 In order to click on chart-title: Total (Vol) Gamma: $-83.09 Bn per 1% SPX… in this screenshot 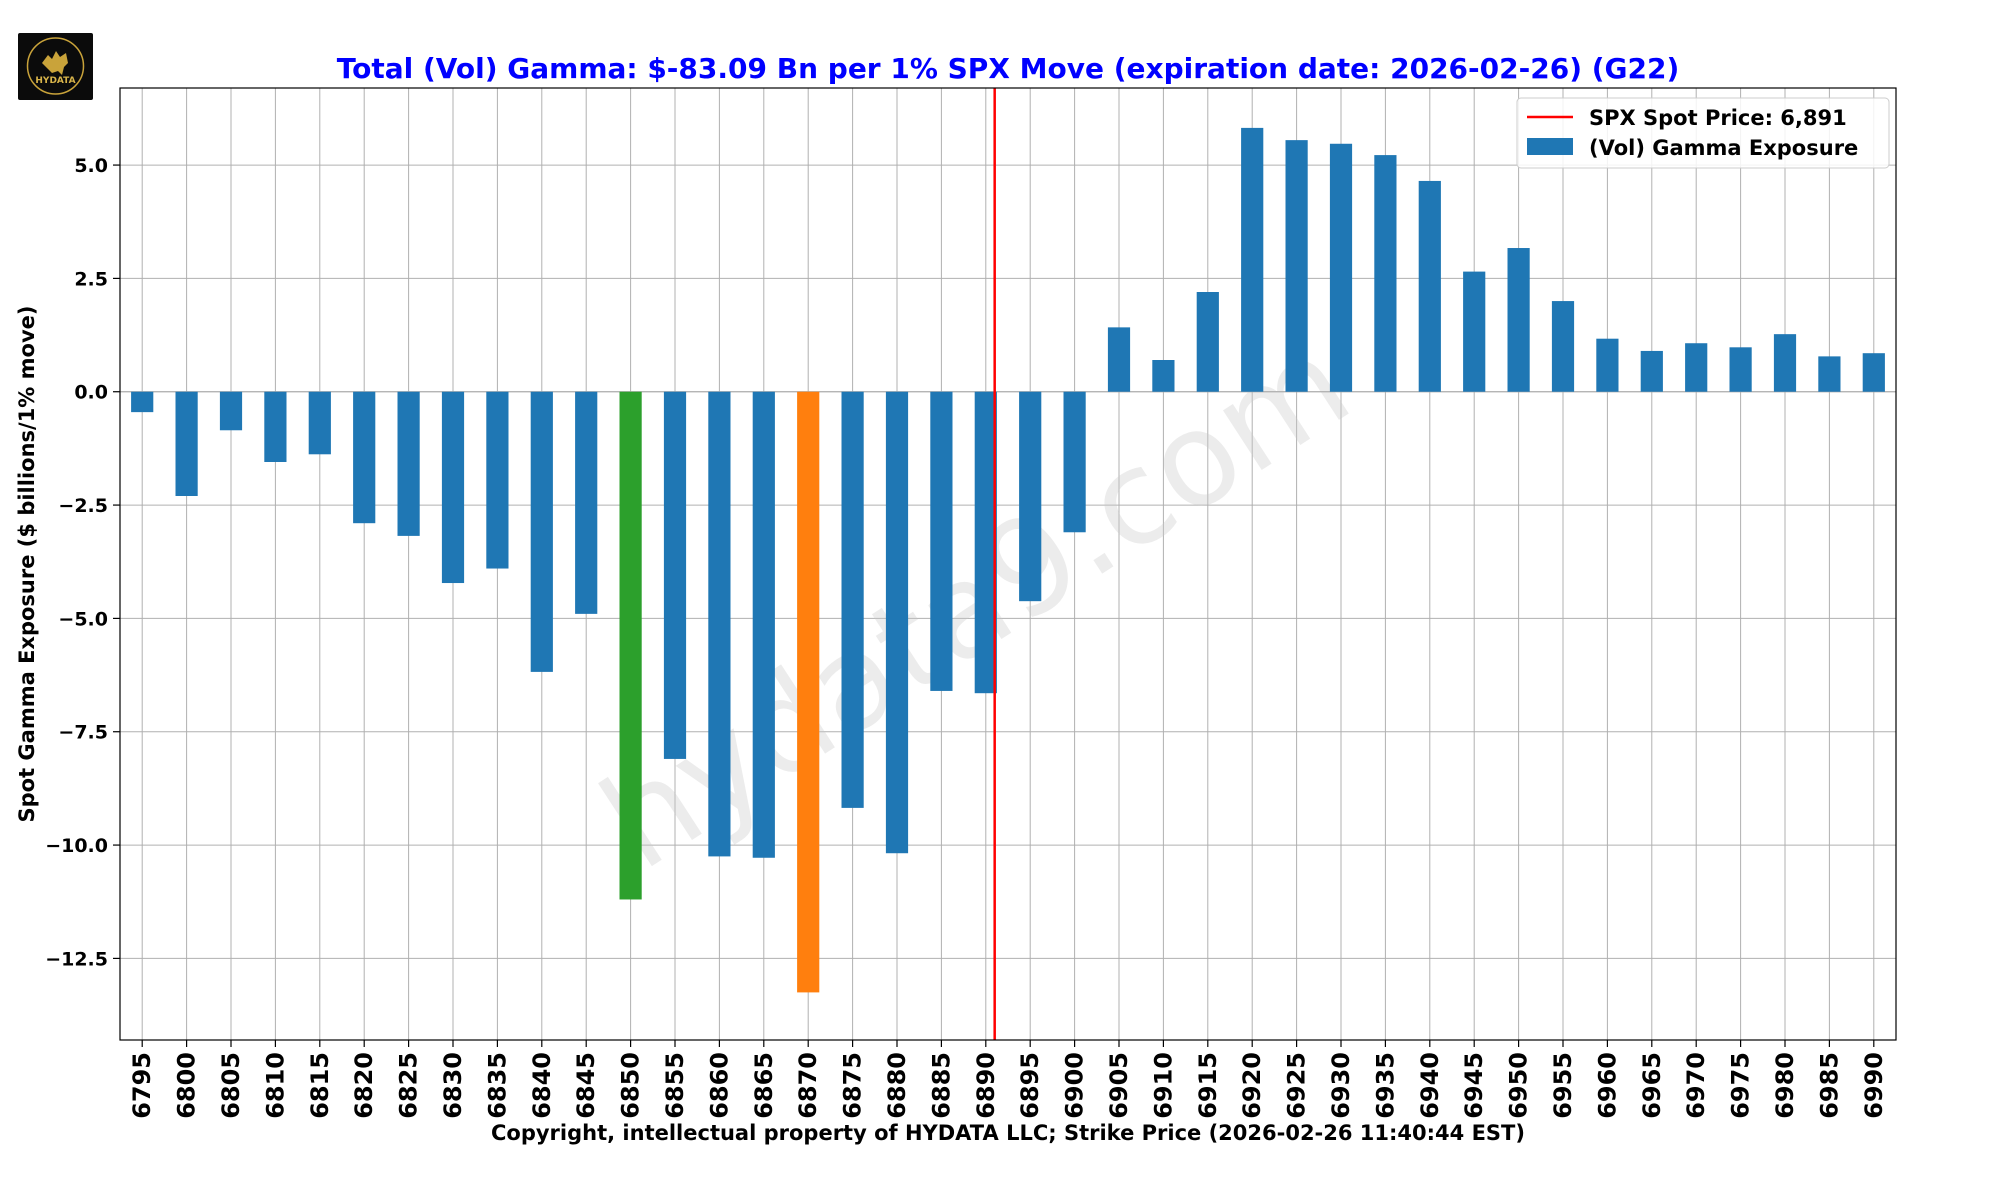, I will do `click(1008, 68)`.